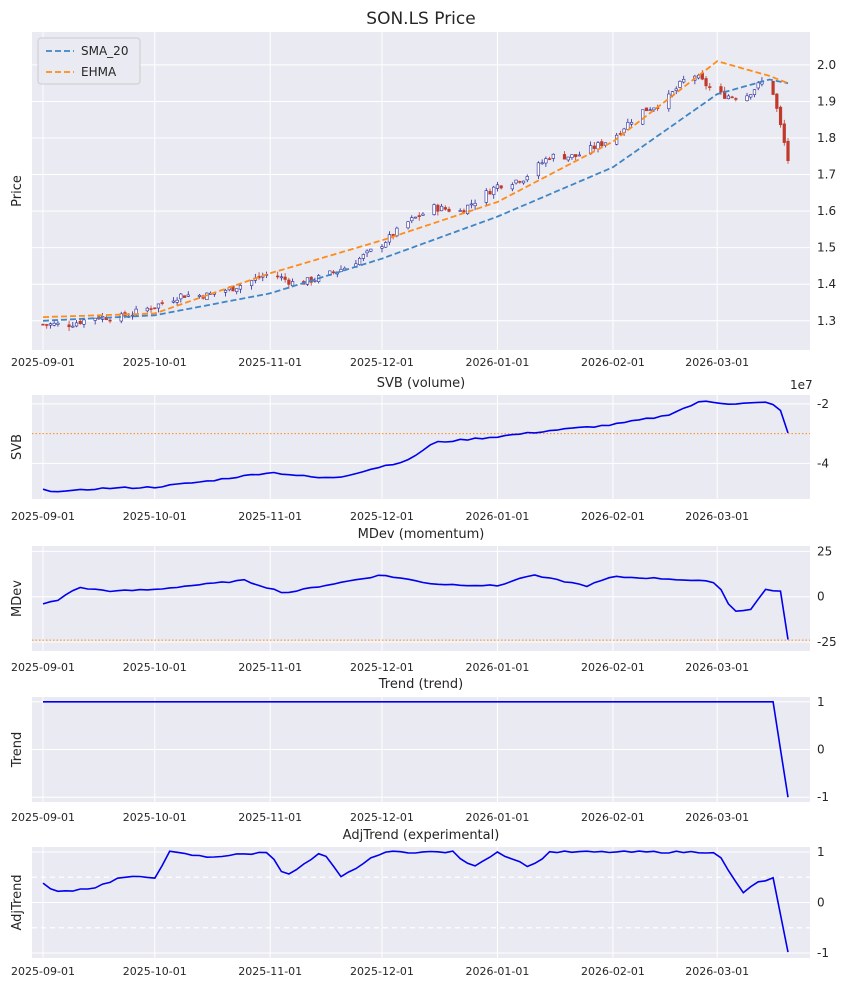  I want to click on y-axis-label: MDev, so click(17, 598).